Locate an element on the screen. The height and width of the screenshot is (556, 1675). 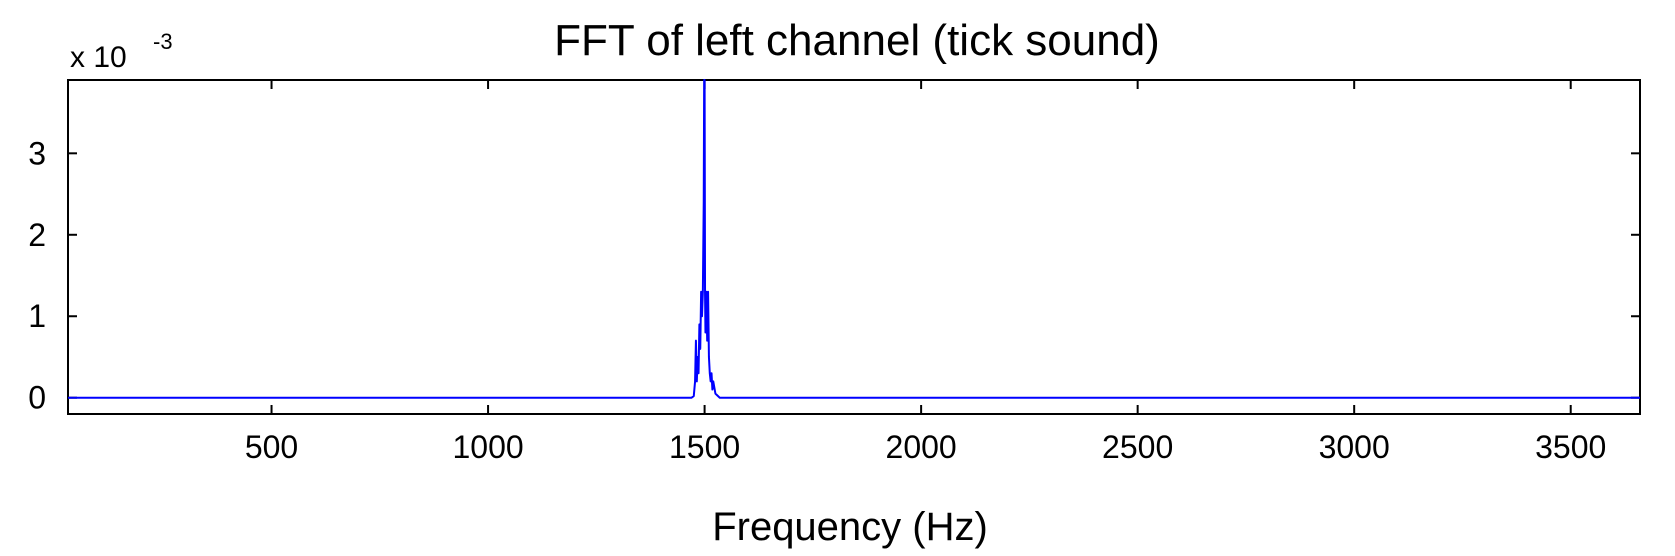
x-tick-label: 3000 is located at coordinates (1354, 447).